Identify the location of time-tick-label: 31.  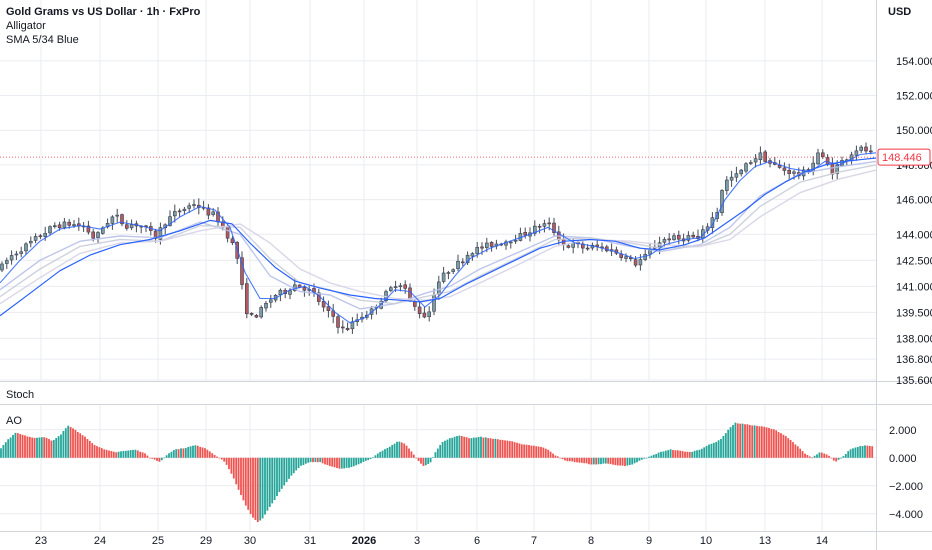
(310, 541).